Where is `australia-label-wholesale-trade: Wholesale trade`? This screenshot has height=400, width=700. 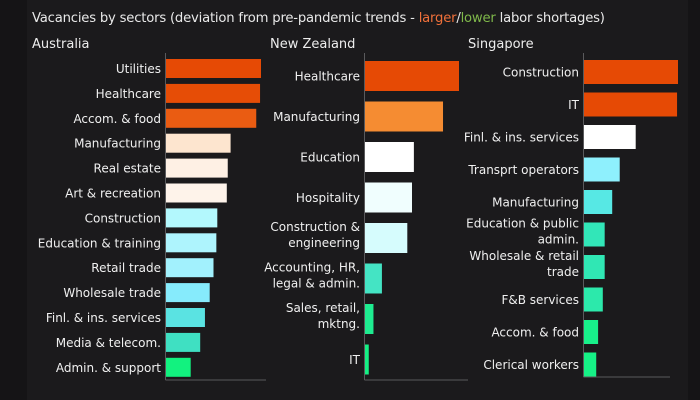 australia-label-wholesale-trade: Wholesale trade is located at coordinates (112, 293).